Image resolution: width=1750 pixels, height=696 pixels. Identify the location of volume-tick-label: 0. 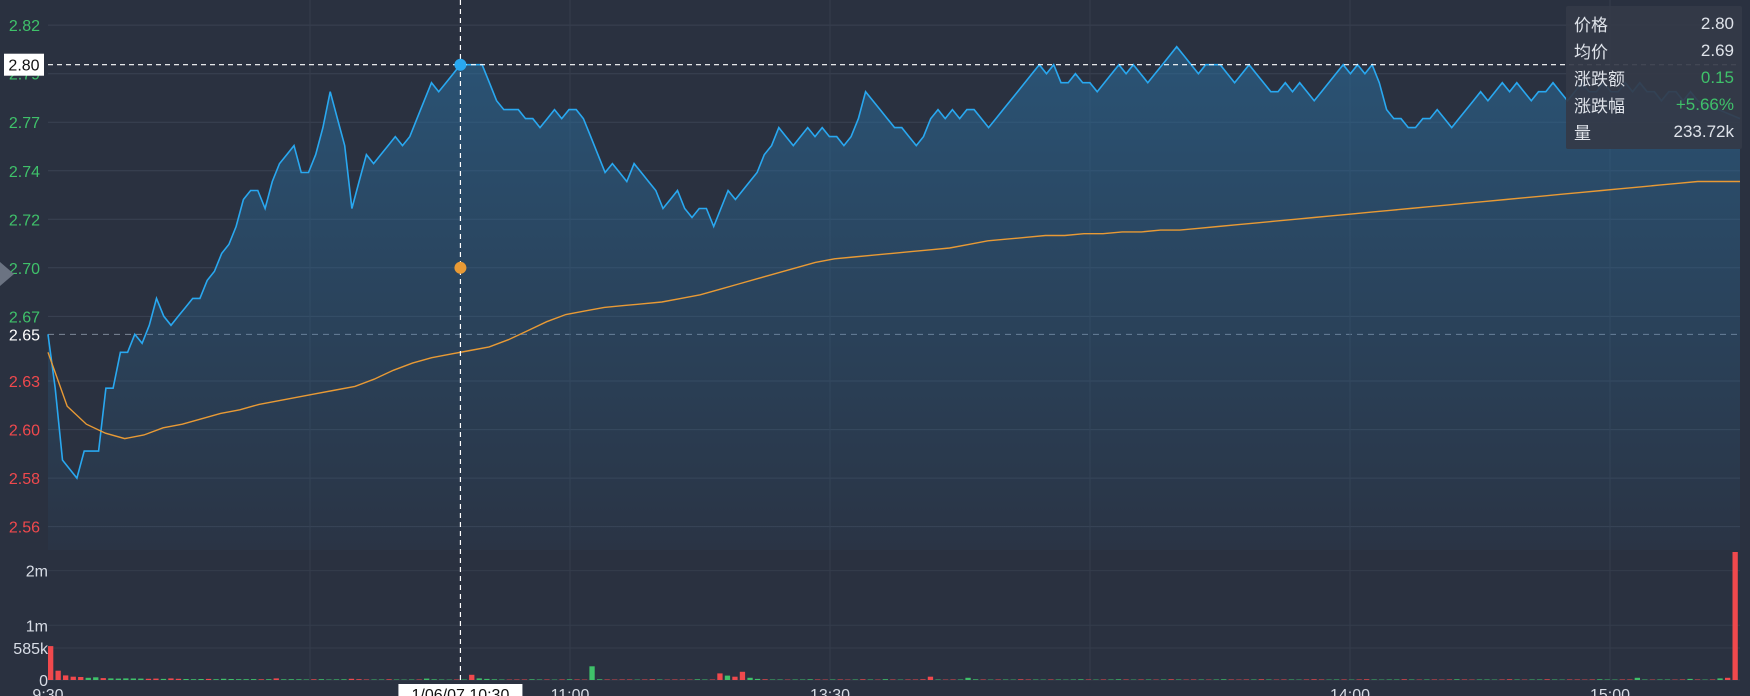
(43, 681).